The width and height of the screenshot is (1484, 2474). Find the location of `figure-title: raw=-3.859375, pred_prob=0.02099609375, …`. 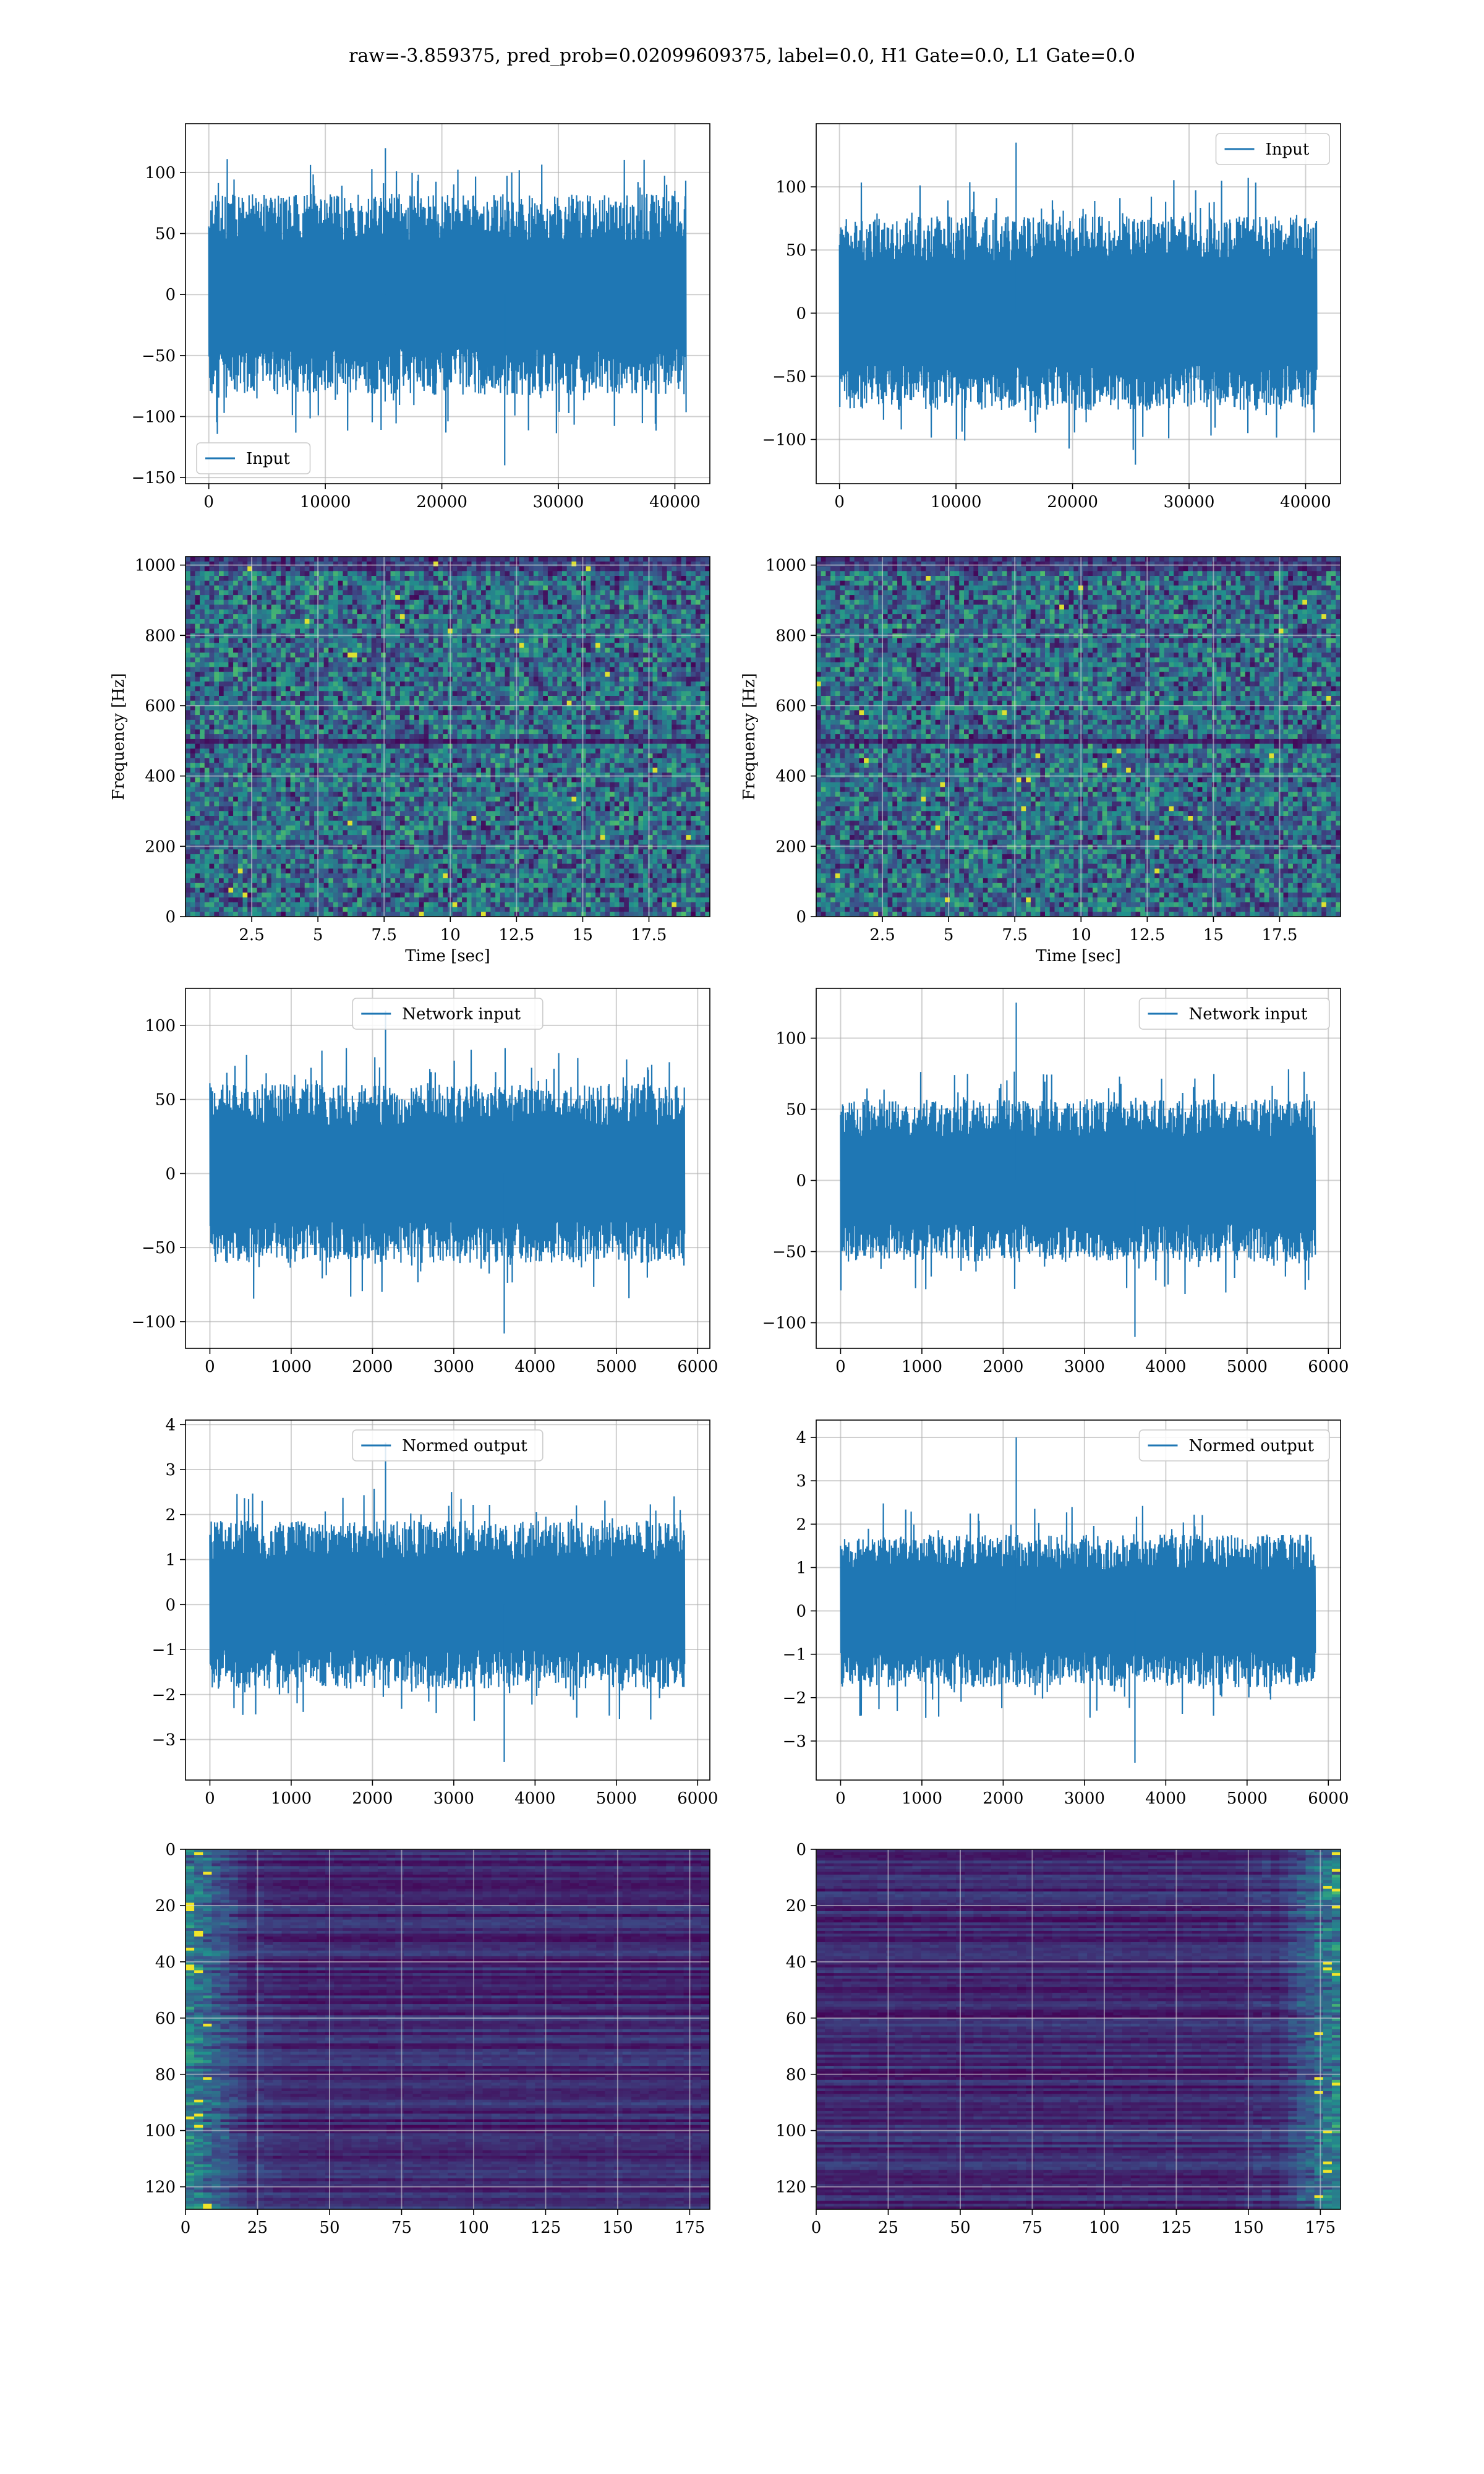

figure-title: raw=-3.859375, pred_prob=0.02099609375, … is located at coordinates (742, 56).